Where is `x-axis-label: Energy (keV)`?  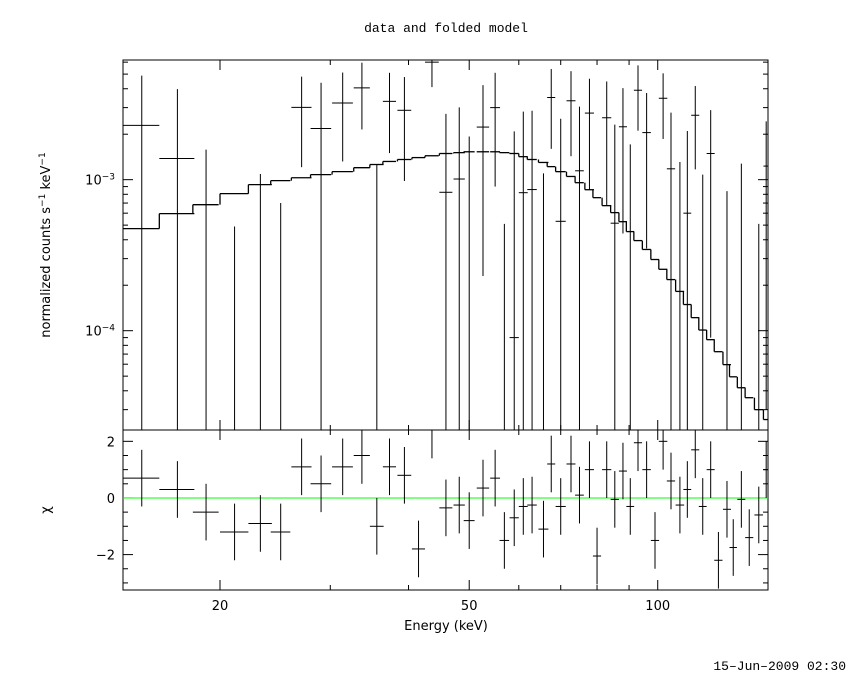 x-axis-label: Energy (keV) is located at coordinates (446, 626).